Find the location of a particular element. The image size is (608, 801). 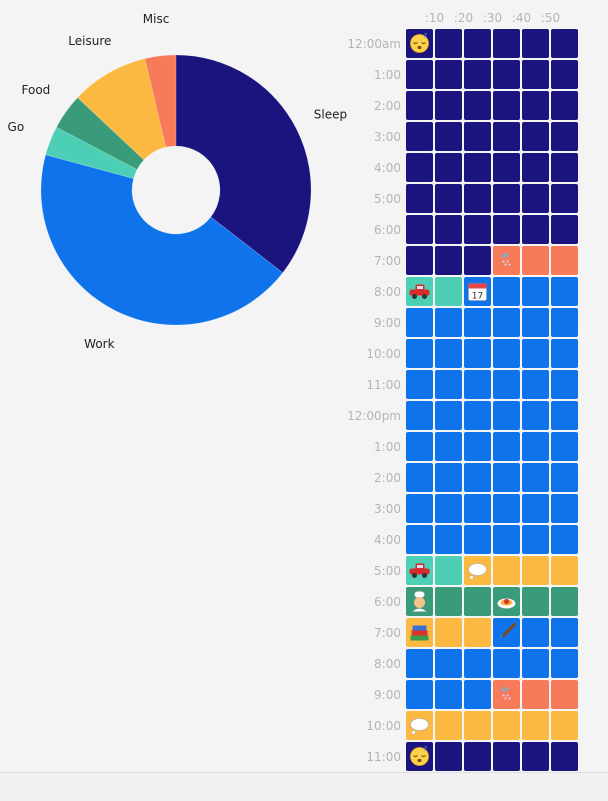

hour-tick-label: 4:00 is located at coordinates (387, 540).